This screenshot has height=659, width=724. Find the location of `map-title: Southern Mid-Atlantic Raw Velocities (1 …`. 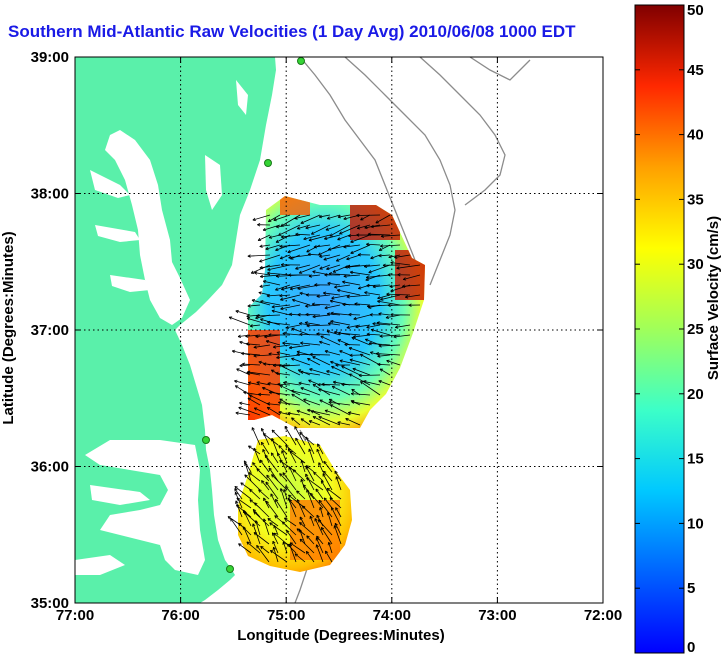

map-title: Southern Mid-Atlantic Raw Velocities (1 … is located at coordinates (292, 31).